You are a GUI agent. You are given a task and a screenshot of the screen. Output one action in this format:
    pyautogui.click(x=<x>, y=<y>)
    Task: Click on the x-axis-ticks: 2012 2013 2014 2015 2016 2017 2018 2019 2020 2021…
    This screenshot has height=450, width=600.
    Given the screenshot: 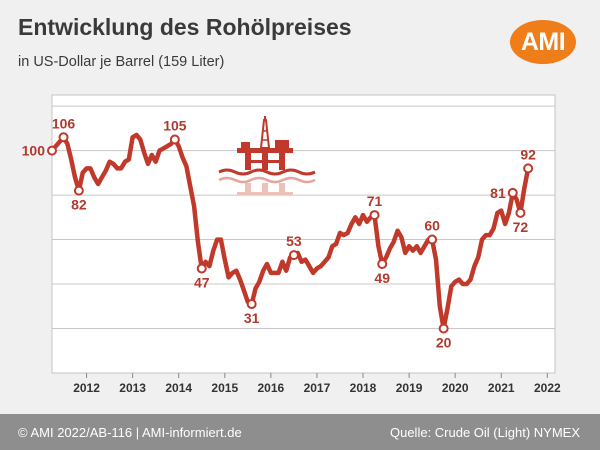 What is the action you would take?
    pyautogui.click(x=317, y=384)
    